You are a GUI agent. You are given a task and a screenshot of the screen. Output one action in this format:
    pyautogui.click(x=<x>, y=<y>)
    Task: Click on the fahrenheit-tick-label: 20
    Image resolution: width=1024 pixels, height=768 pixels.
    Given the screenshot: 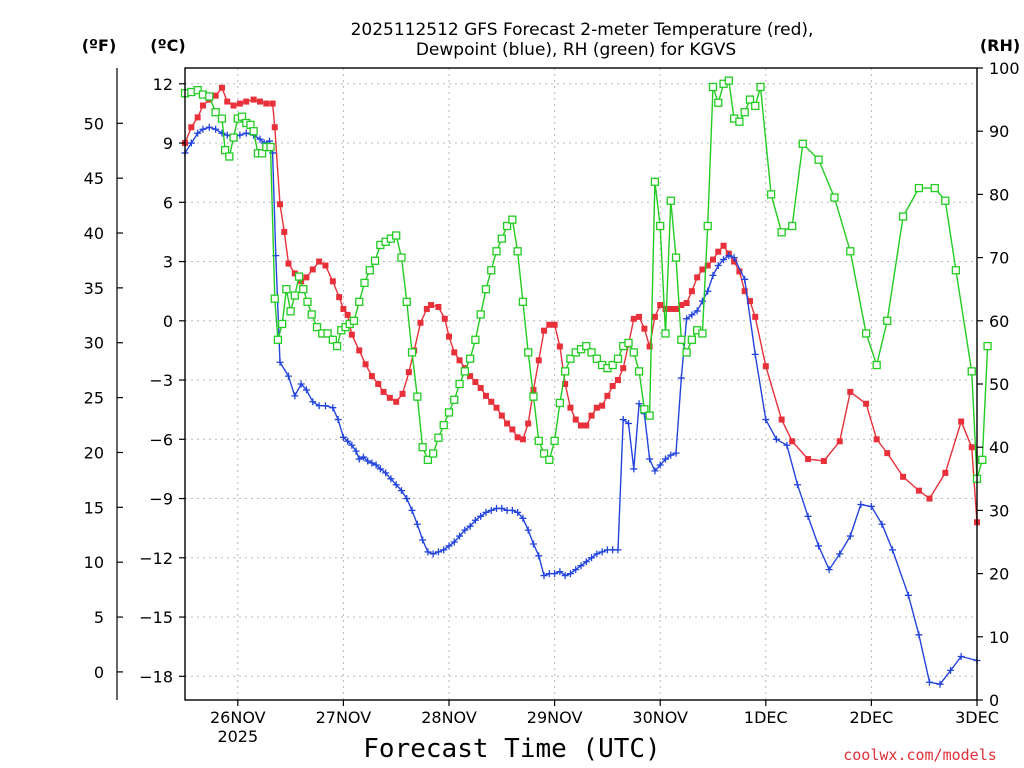 What is the action you would take?
    pyautogui.click(x=94, y=452)
    